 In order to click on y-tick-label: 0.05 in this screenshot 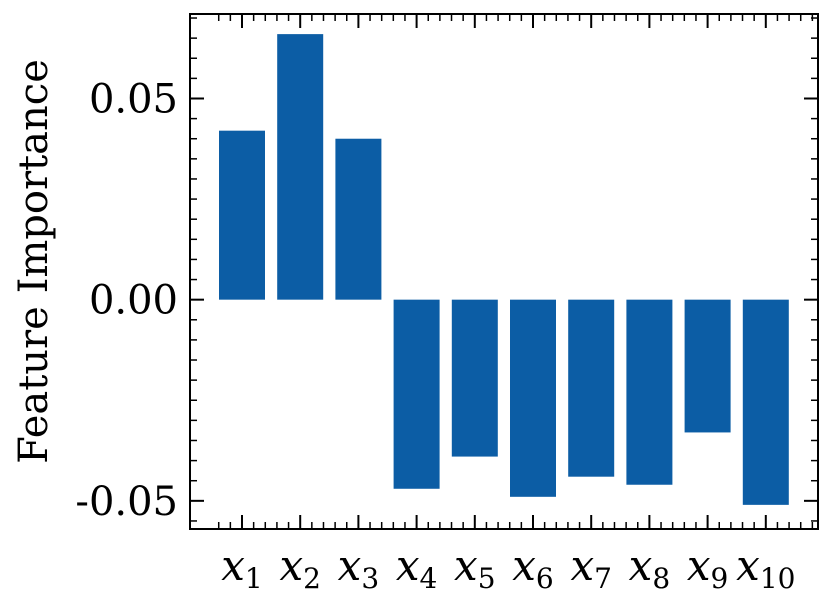, I will do `click(133, 99)`.